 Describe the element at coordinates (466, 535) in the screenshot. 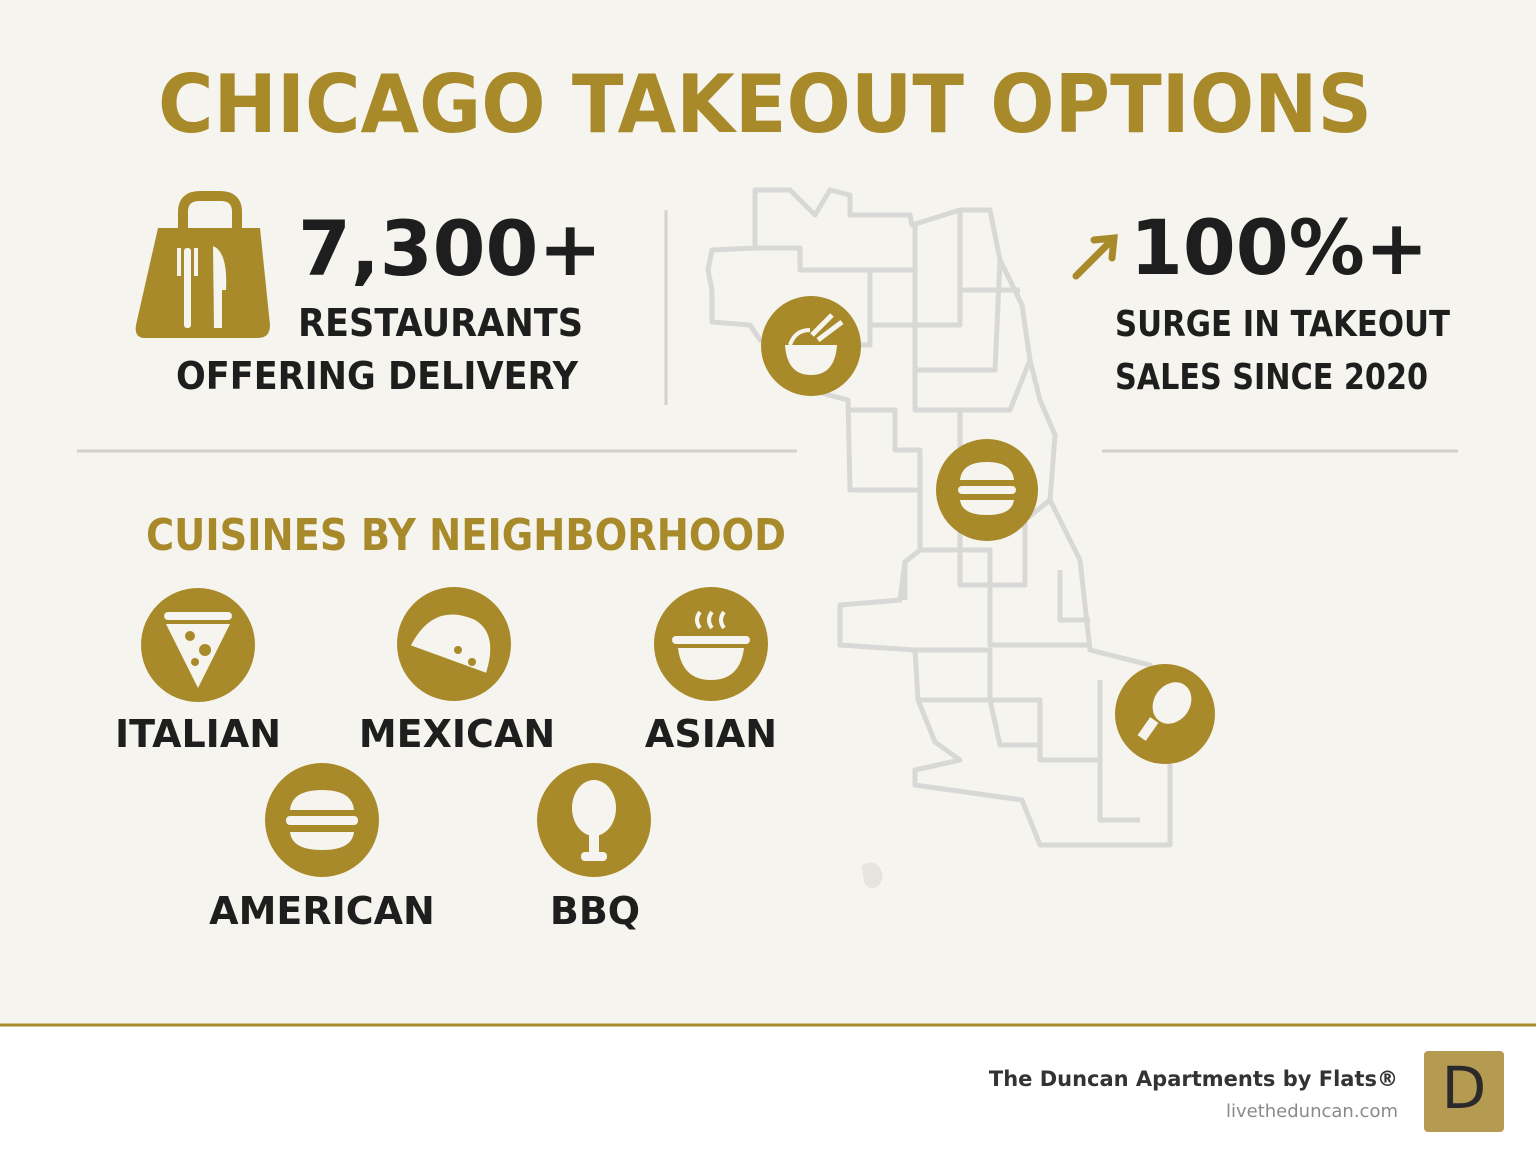

I see `section-title: CUISINES BY NEIGHBORHOOD` at that location.